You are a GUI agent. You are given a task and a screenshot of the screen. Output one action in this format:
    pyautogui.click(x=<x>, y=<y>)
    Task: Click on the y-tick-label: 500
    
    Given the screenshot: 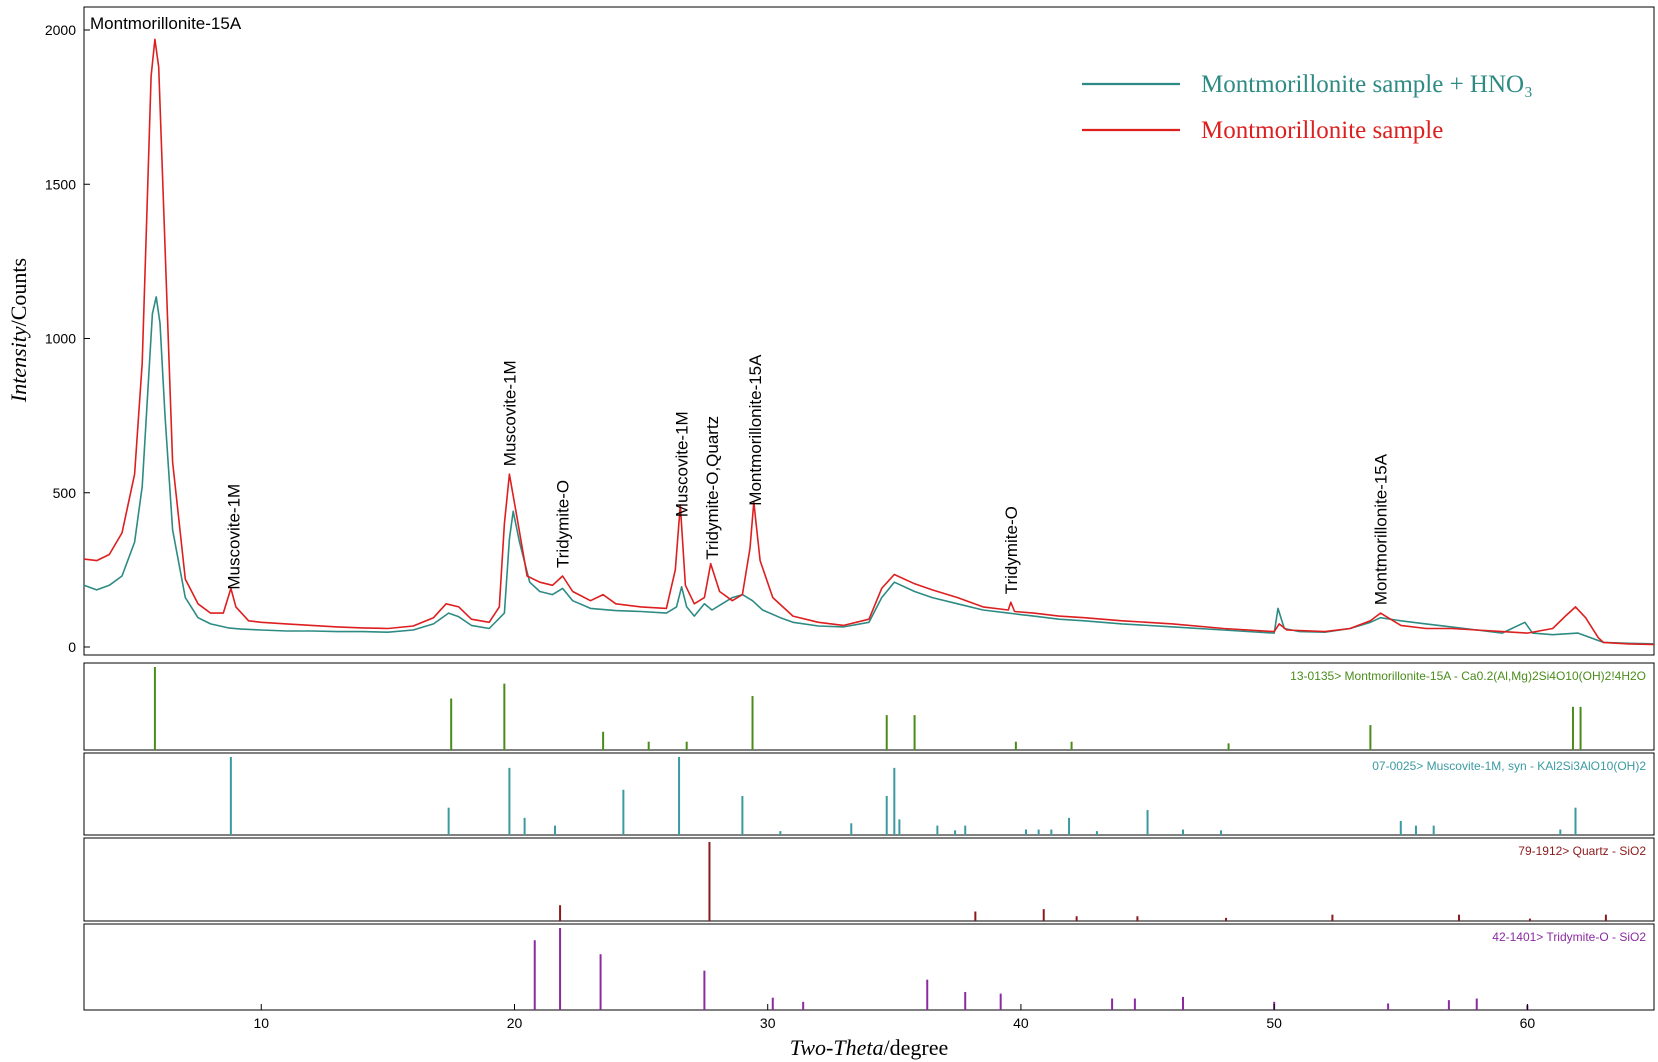 What is the action you would take?
    pyautogui.click(x=65, y=493)
    